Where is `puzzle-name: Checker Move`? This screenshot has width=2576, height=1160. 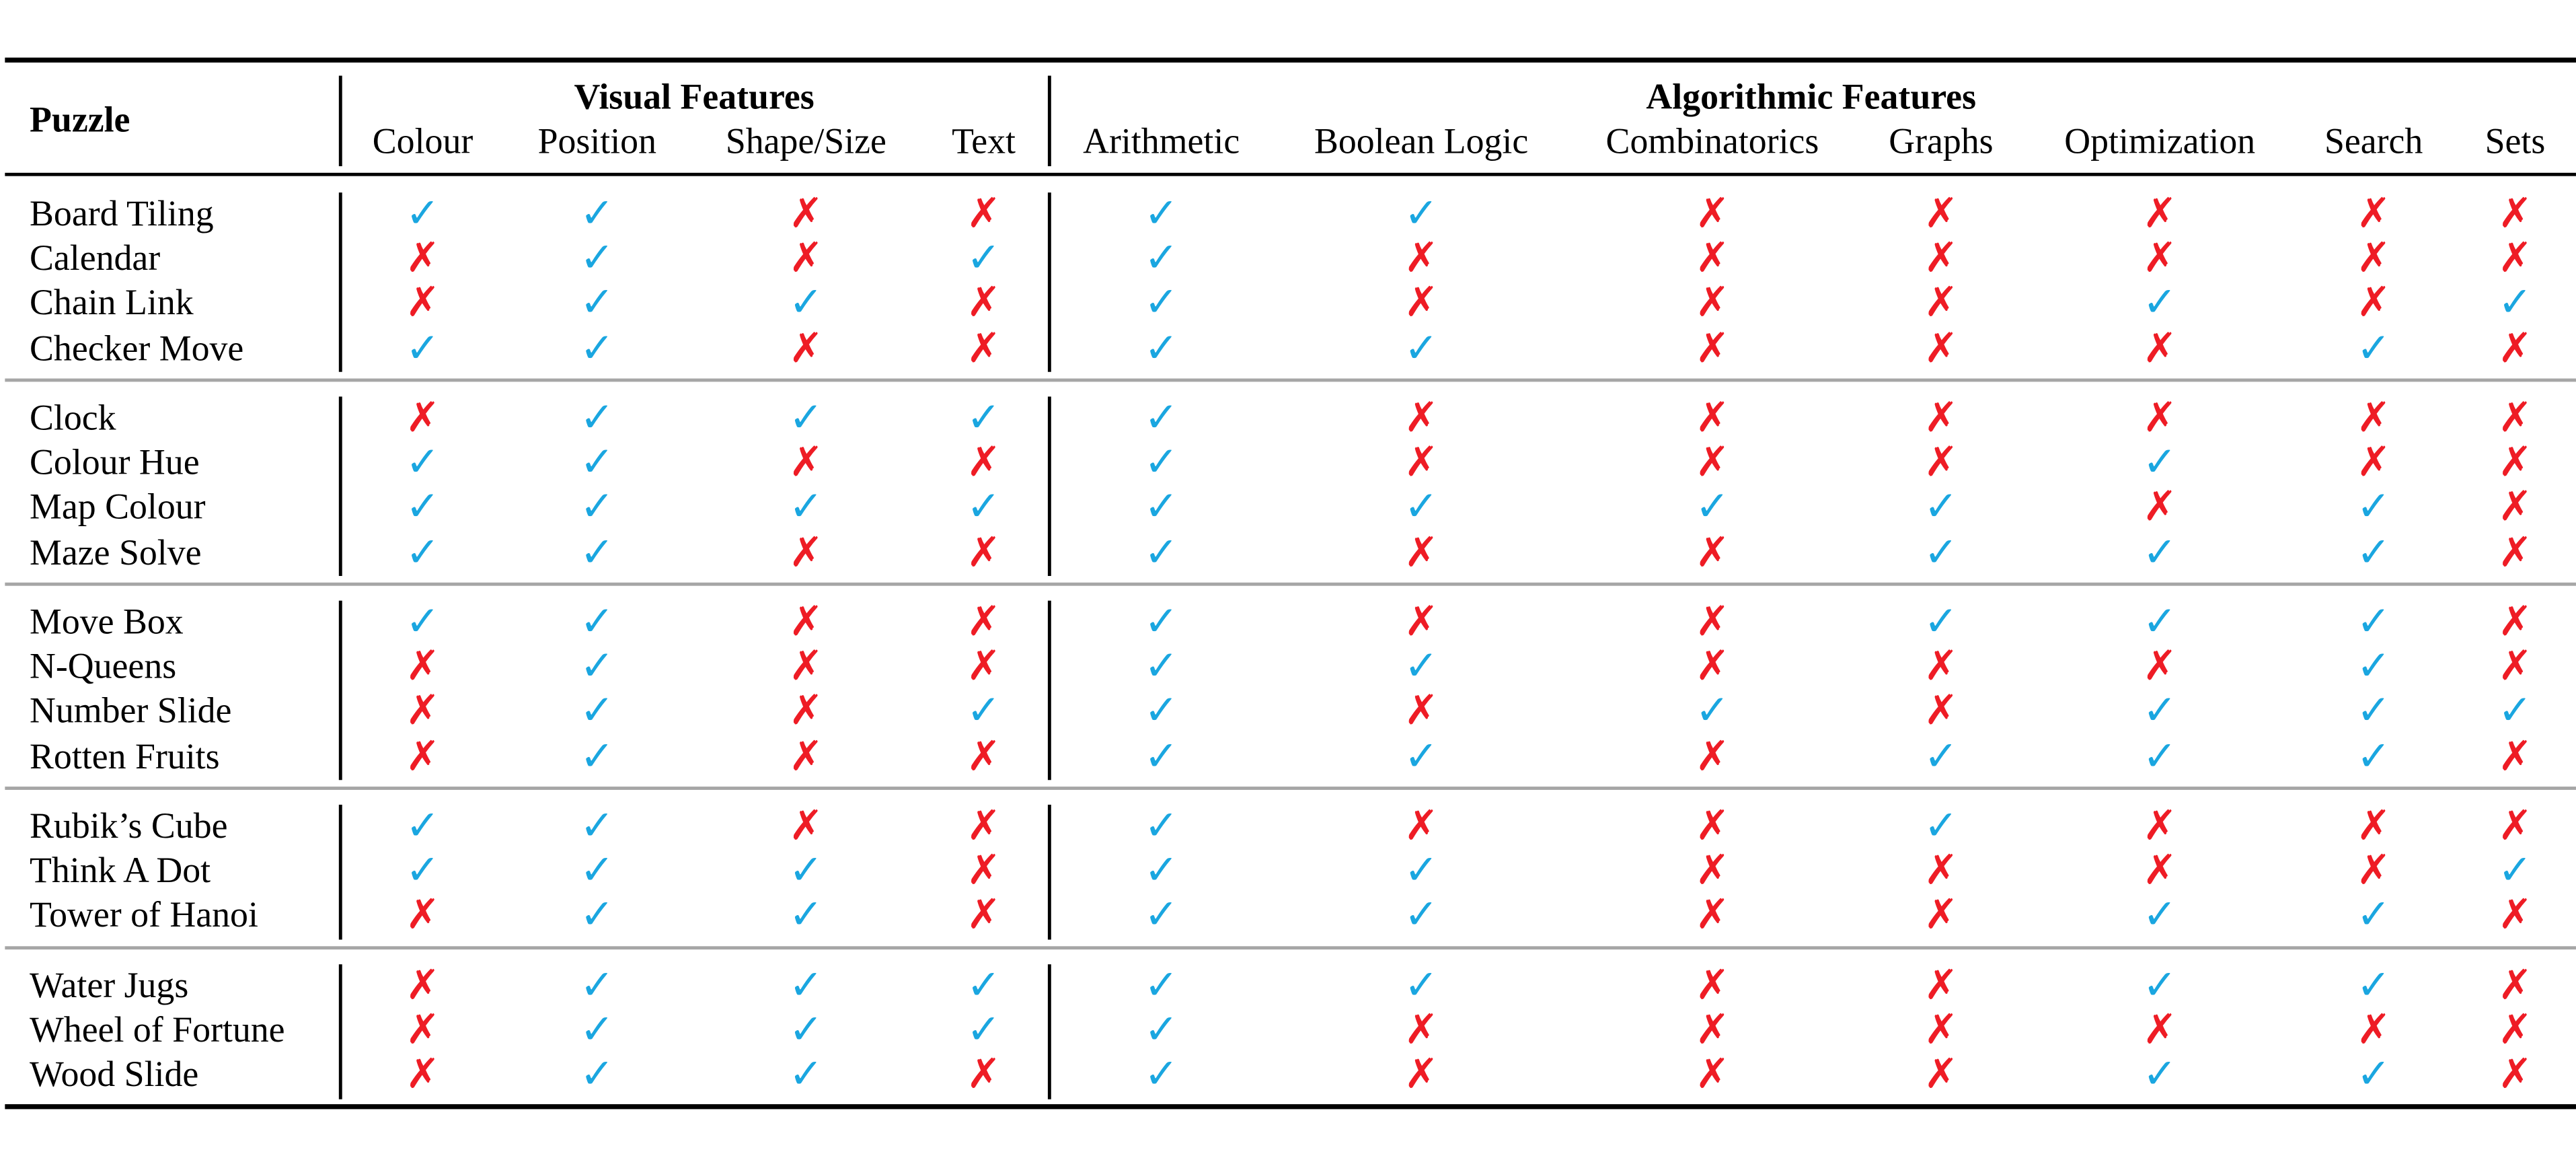 puzzle-name: Checker Move is located at coordinates (137, 347).